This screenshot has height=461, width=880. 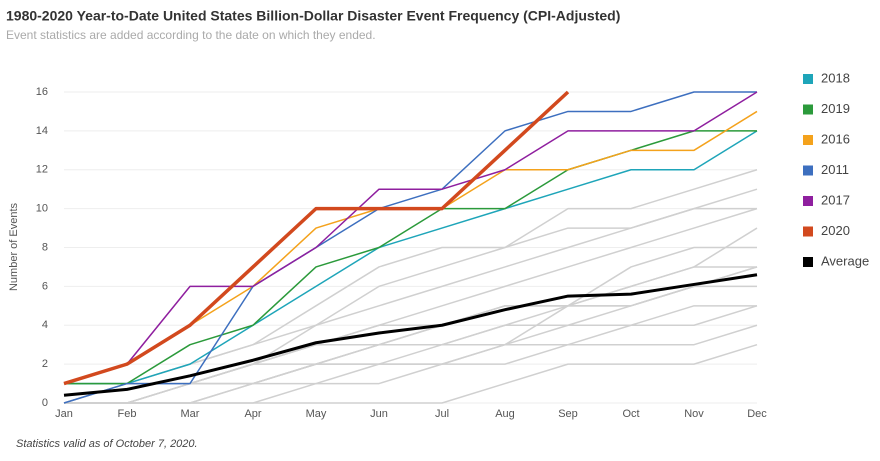 I want to click on legend-label: Average, so click(x=845, y=260).